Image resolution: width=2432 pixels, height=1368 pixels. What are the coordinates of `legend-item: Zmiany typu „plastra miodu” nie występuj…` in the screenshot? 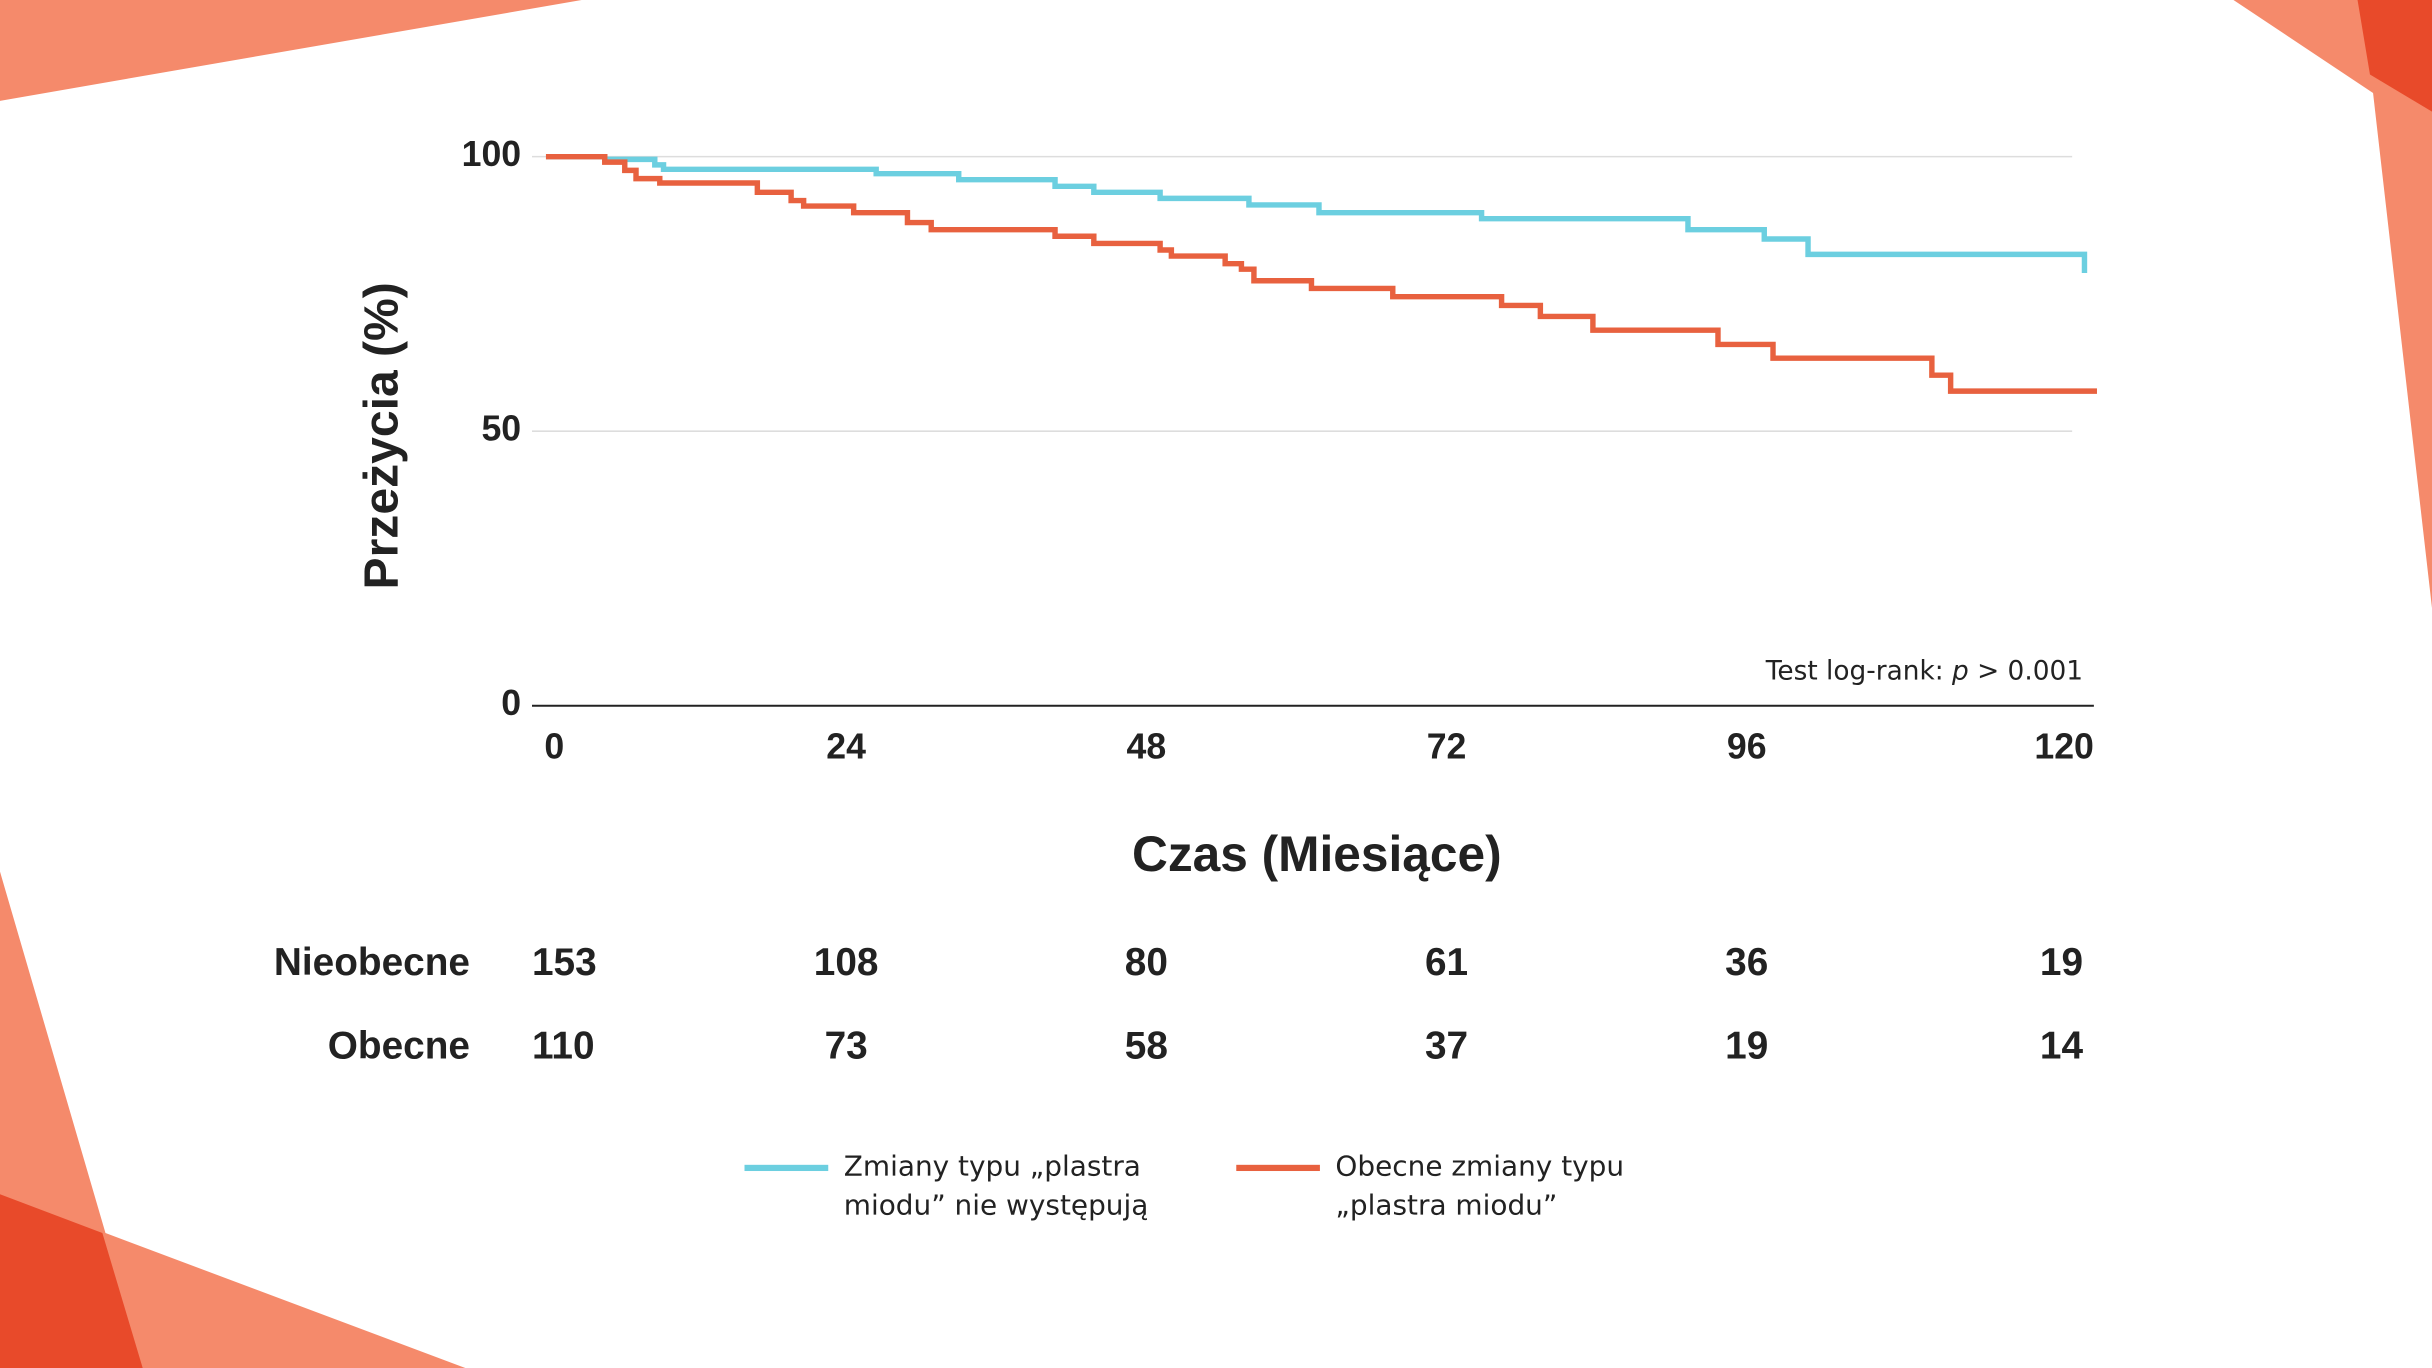 It's located at (946, 1186).